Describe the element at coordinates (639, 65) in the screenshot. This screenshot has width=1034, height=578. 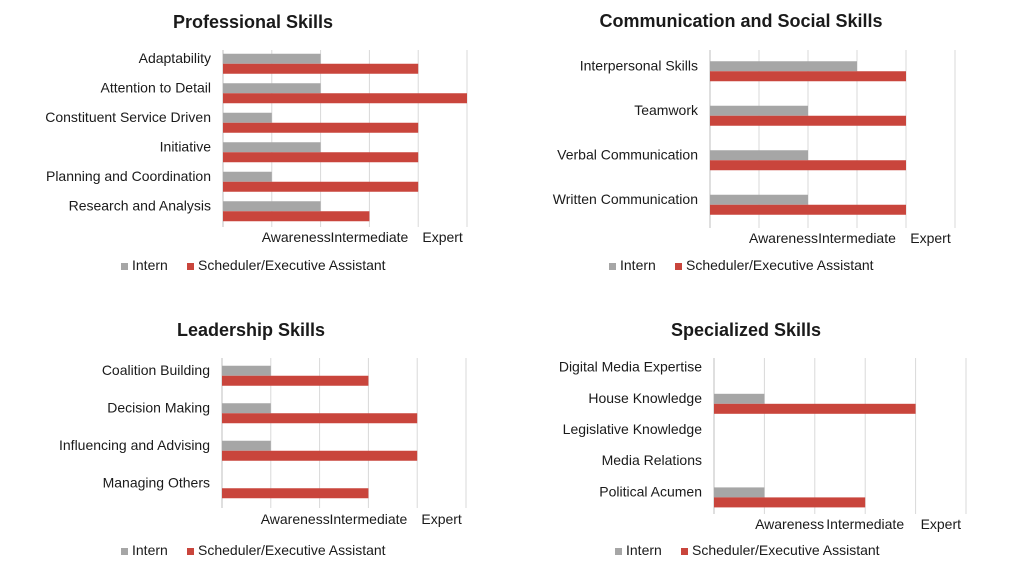
I see `category-label: Interpersonal Skills` at that location.